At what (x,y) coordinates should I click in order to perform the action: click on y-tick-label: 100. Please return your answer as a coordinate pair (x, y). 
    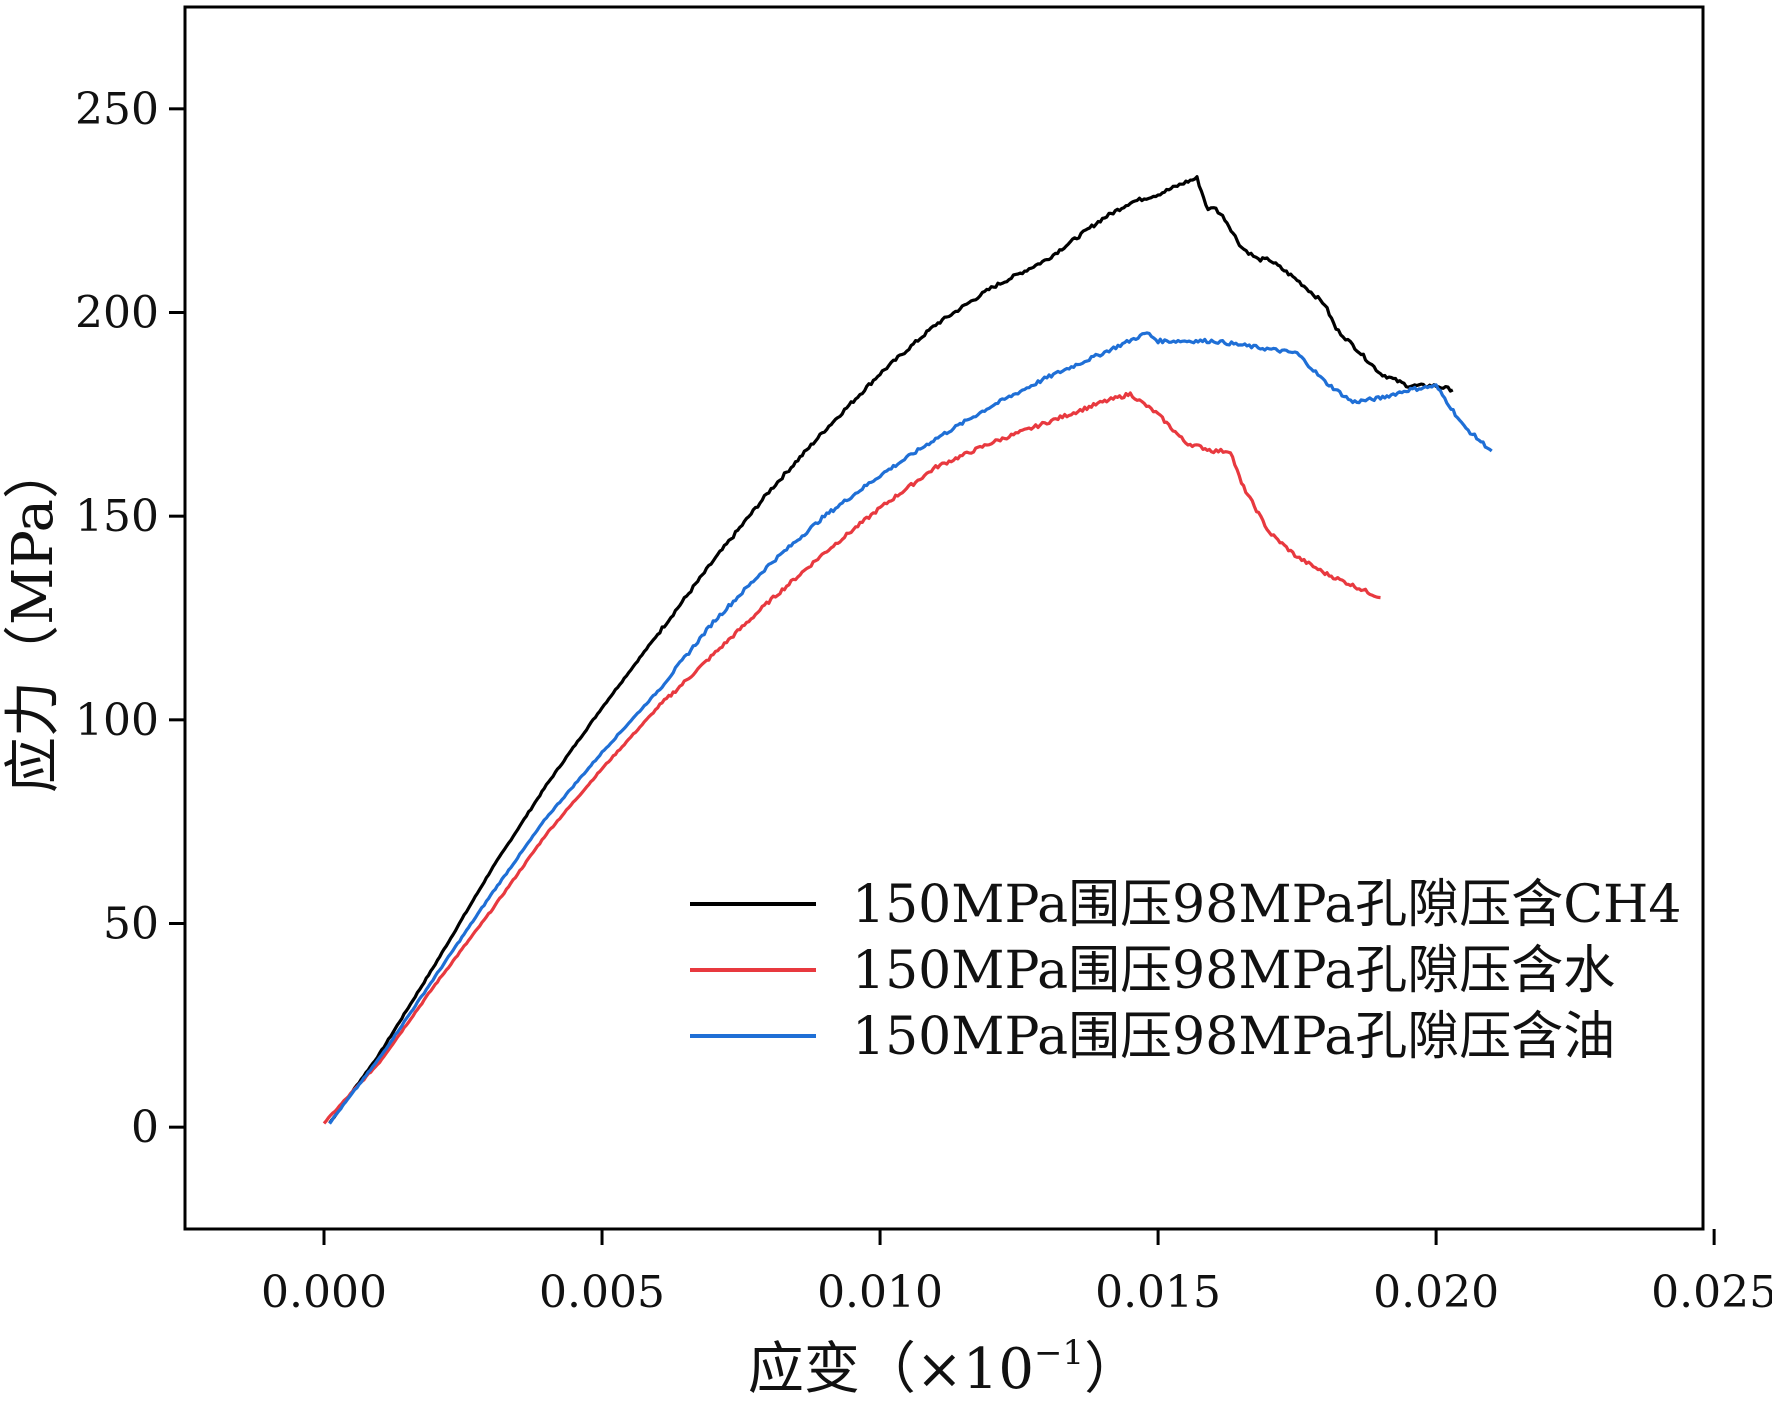
    Looking at the image, I should click on (117, 720).